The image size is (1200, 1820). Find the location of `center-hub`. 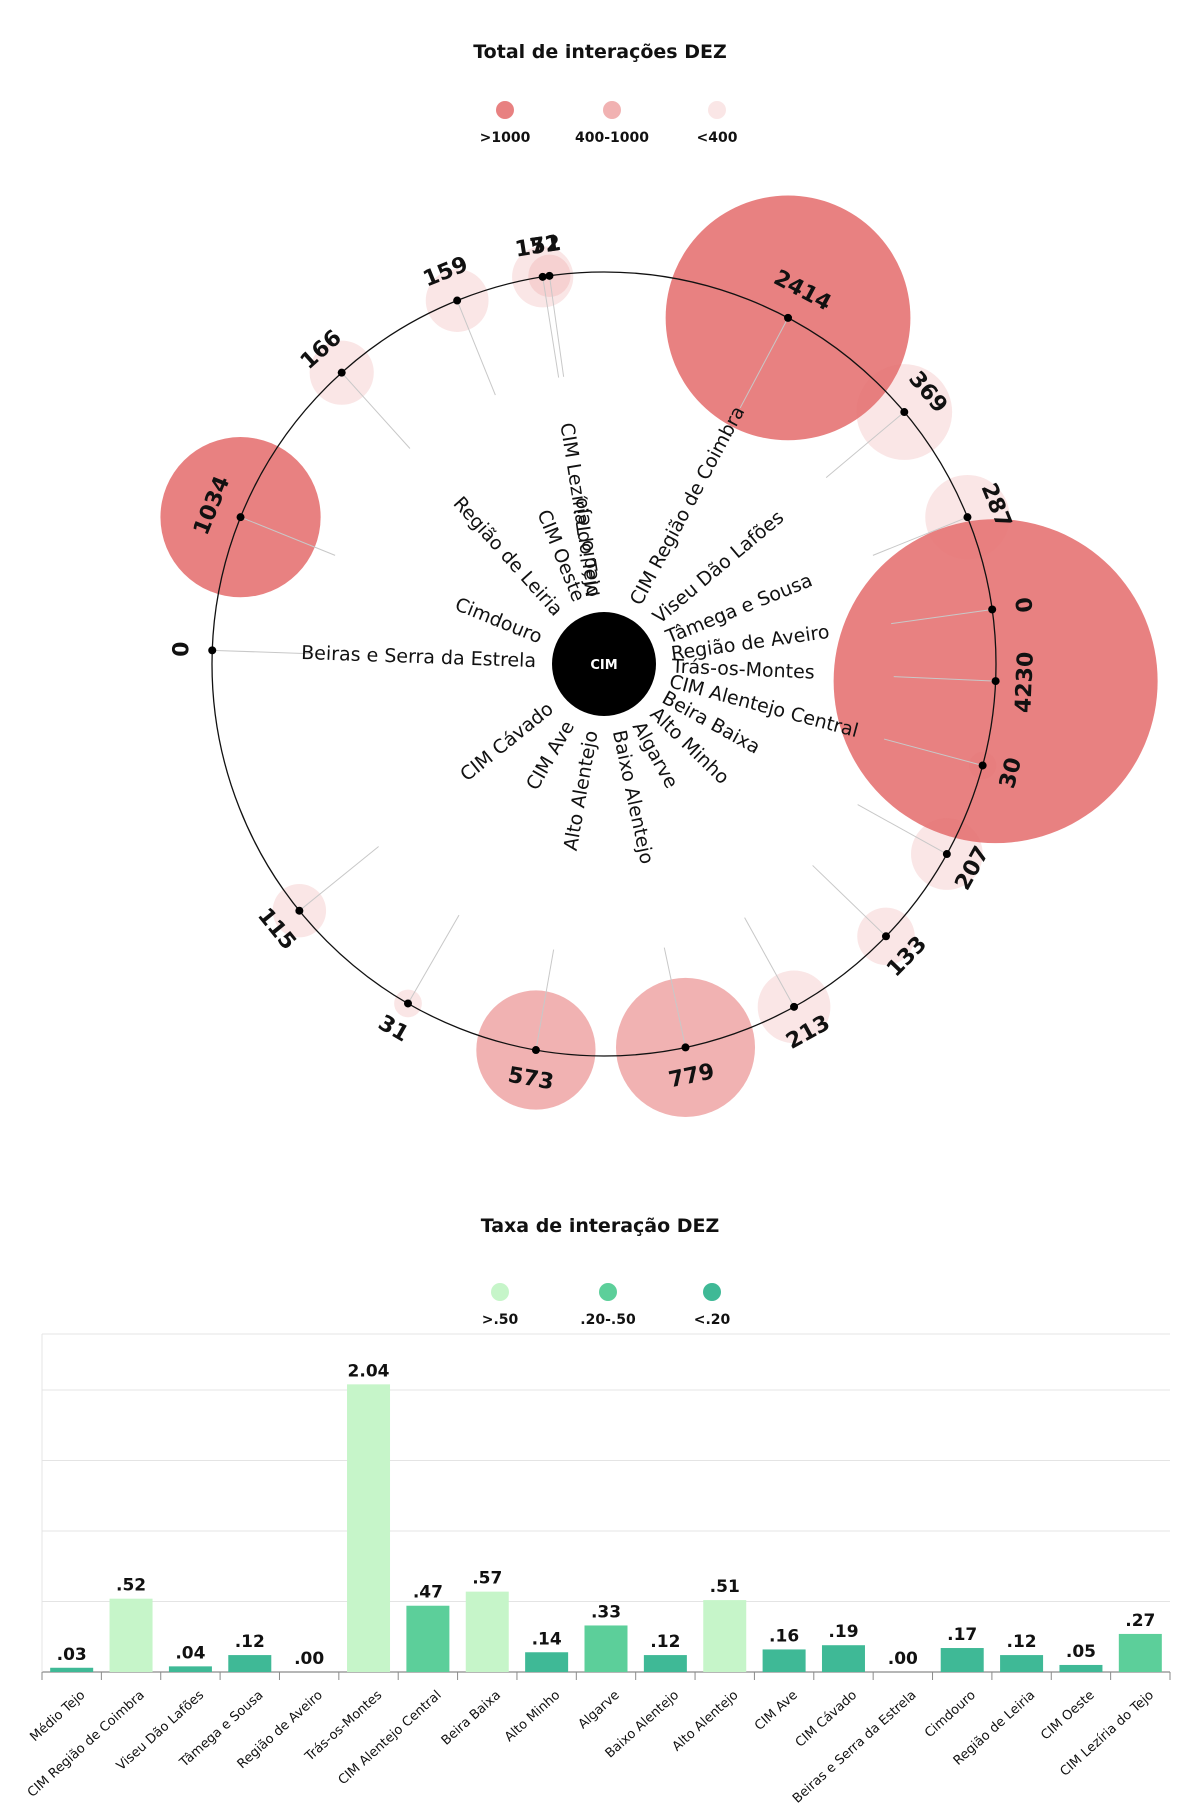

center-hub is located at coordinates (604, 664).